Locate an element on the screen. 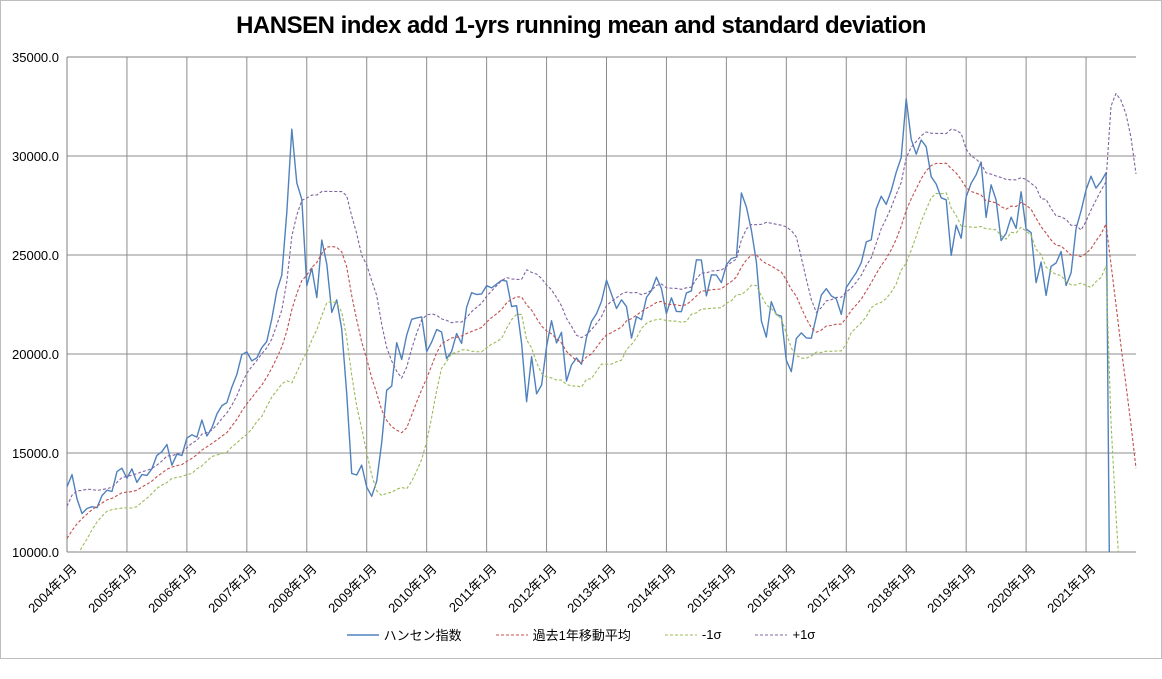  legend-label: -1σ is located at coordinates (711, 634).